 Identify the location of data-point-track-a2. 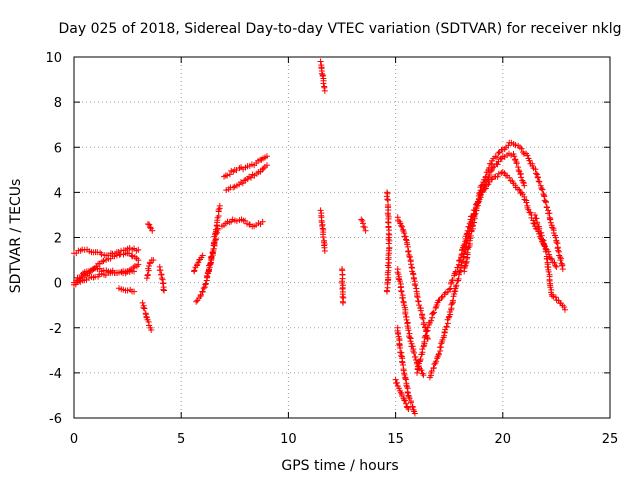
(103, 261).